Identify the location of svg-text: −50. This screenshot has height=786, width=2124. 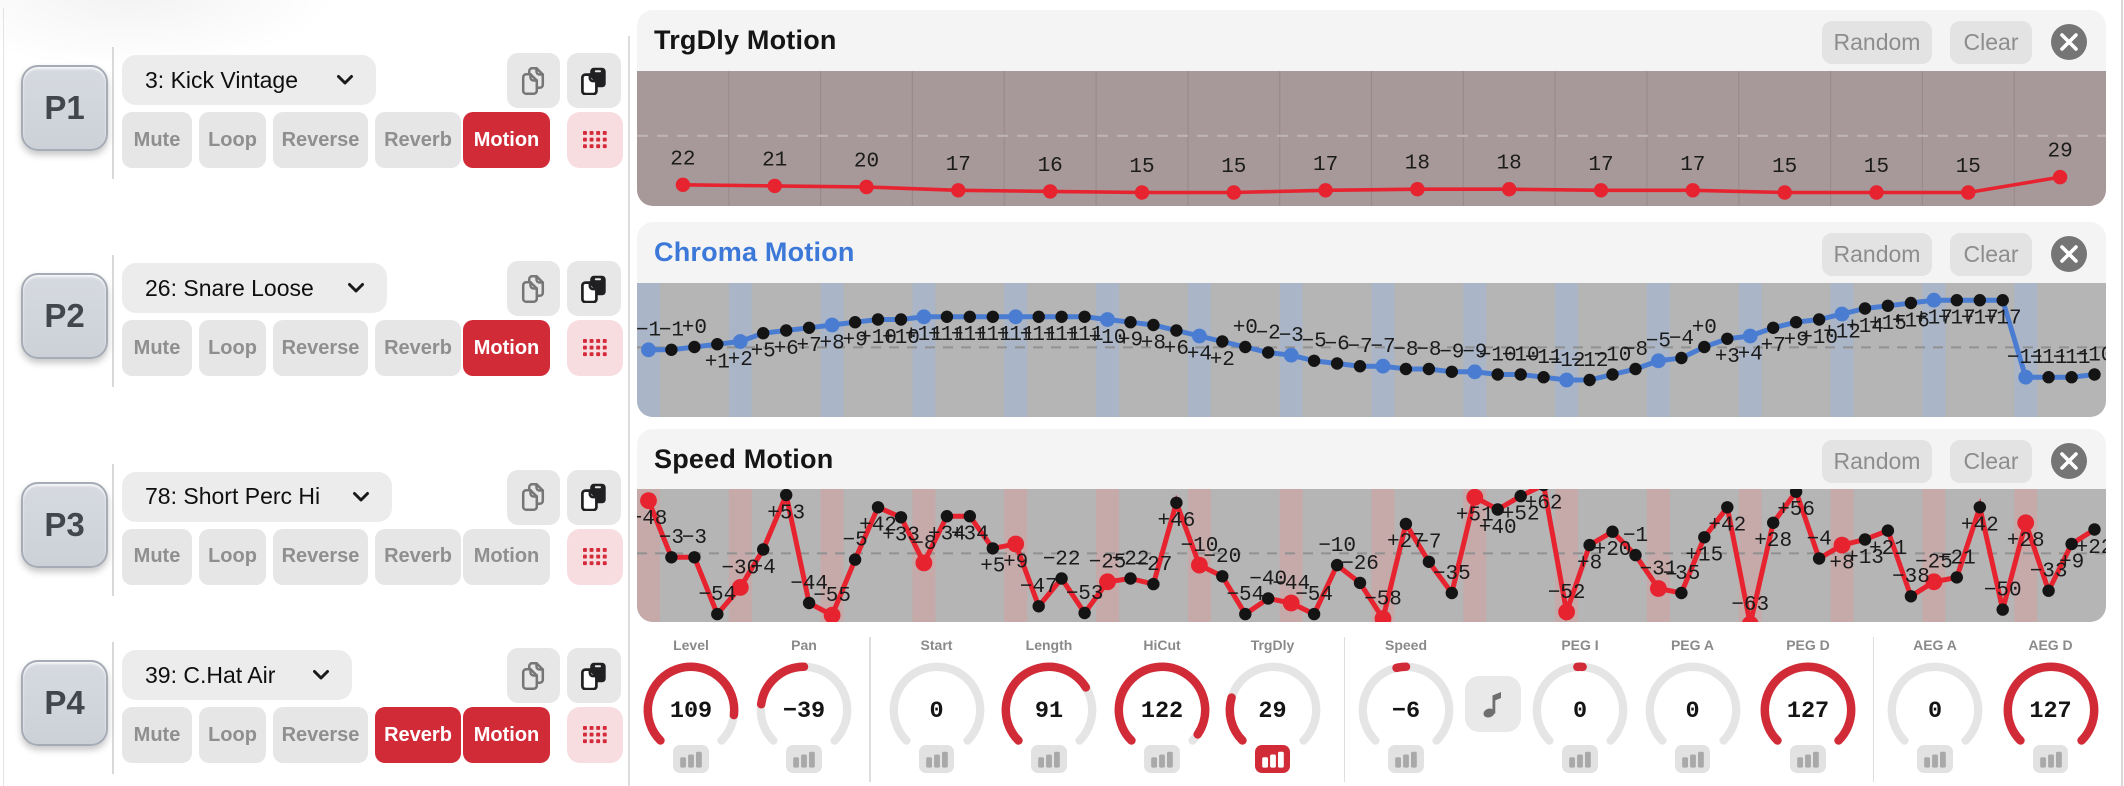
(2003, 591).